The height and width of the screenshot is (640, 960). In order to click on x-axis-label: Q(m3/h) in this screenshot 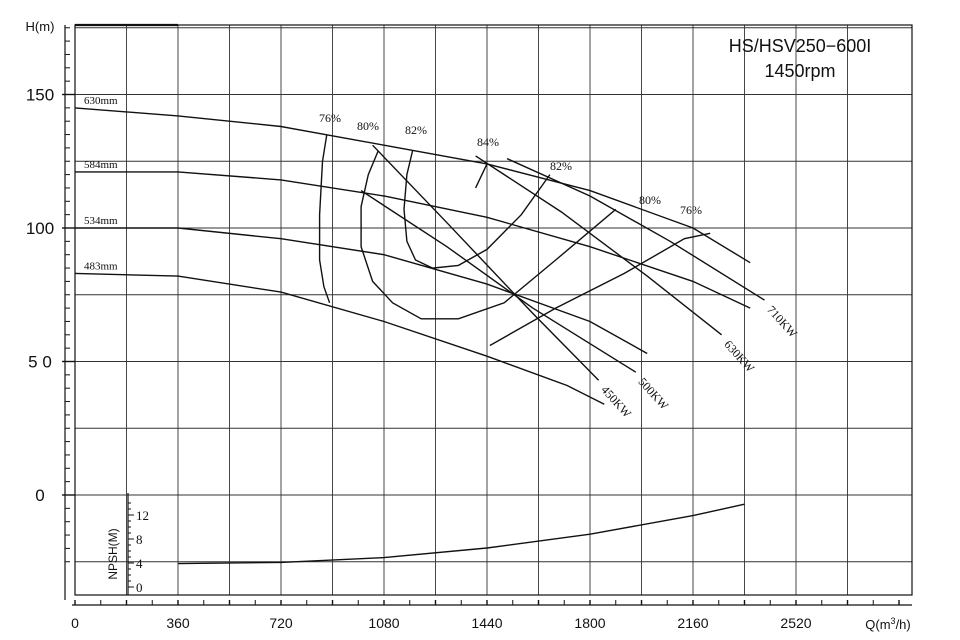, I will do `click(887, 624)`.